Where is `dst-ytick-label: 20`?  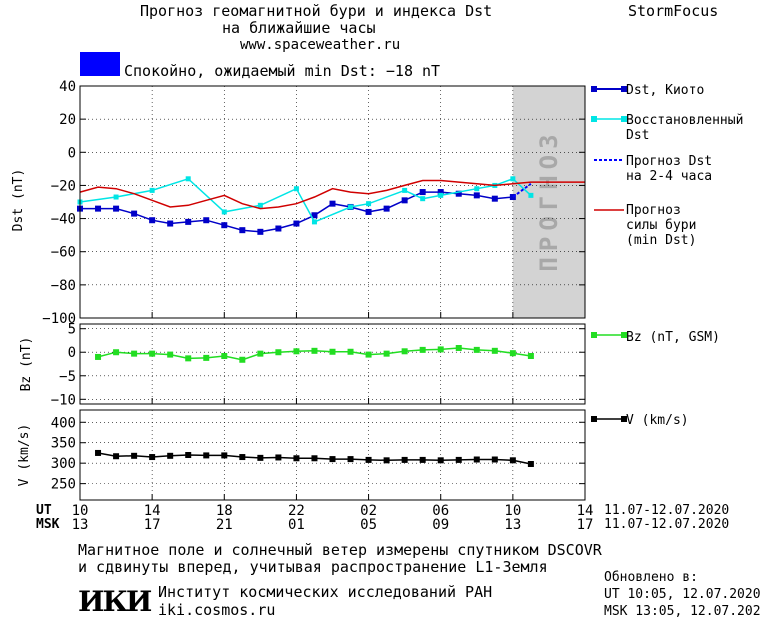
dst-ytick-label: 20 is located at coordinates (67, 120).